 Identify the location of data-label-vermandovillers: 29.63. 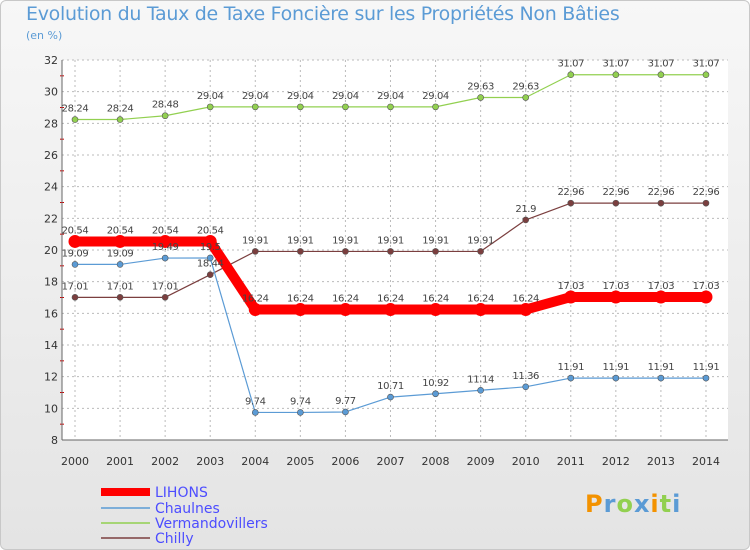
(480, 87).